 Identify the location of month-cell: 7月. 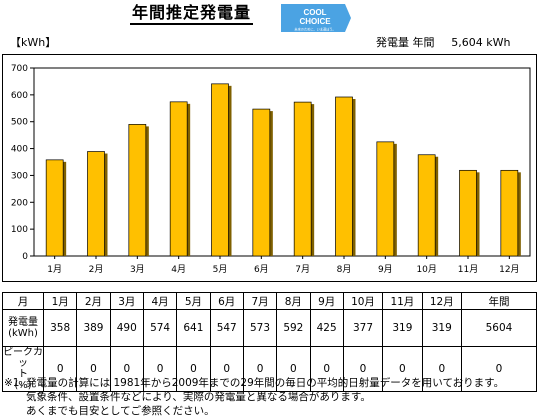
(260, 301).